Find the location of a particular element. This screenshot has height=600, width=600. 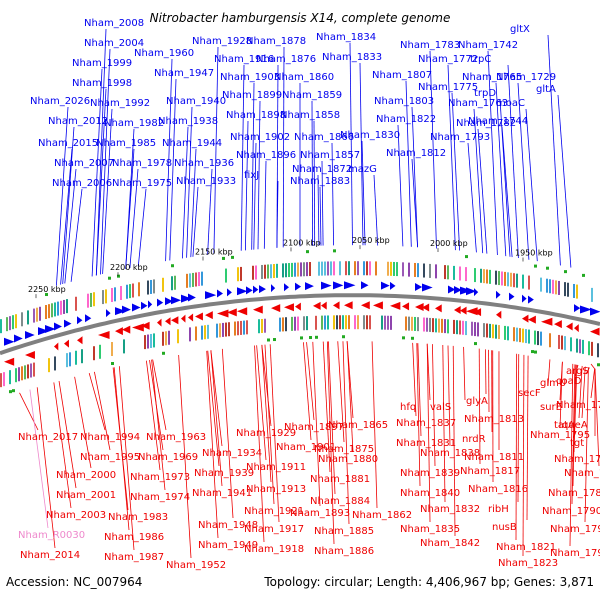

gene-label-forward: Nham_1896 is located at coordinates (266, 155).